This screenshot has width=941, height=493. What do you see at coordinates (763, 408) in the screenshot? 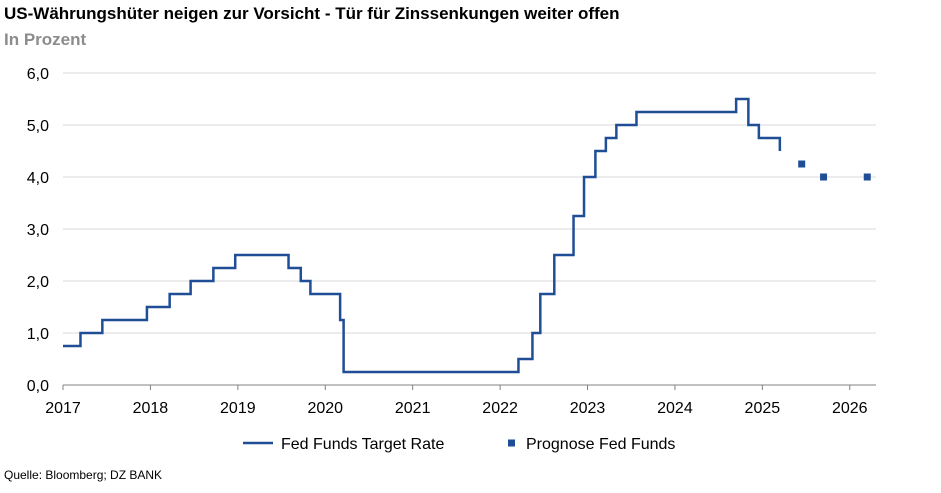
I see `x-tick-label: 2025` at bounding box center [763, 408].